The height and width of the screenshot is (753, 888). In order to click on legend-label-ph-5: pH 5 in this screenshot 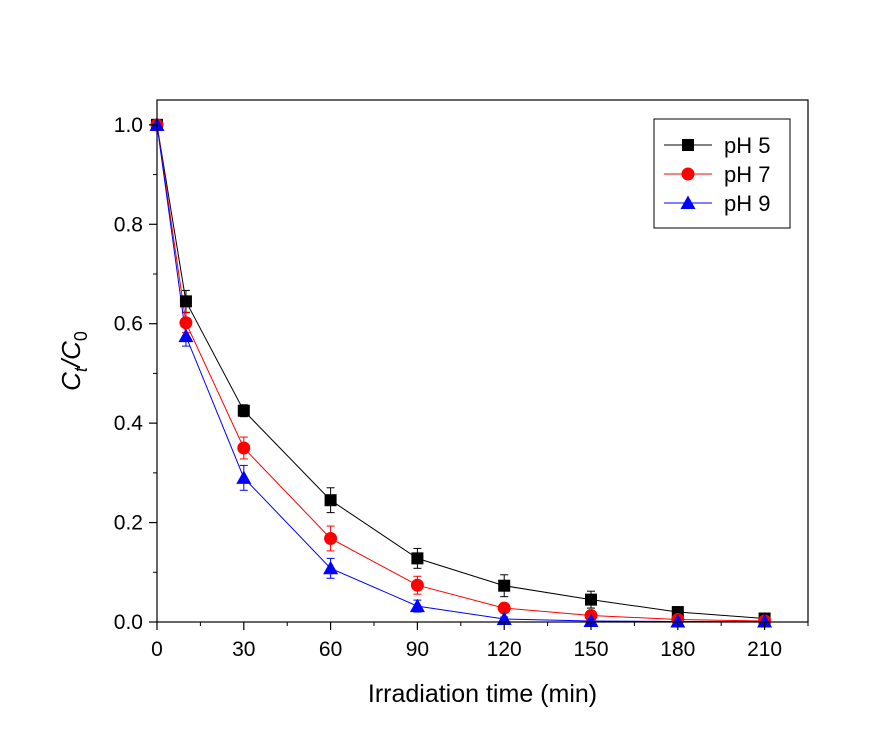, I will do `click(747, 145)`.